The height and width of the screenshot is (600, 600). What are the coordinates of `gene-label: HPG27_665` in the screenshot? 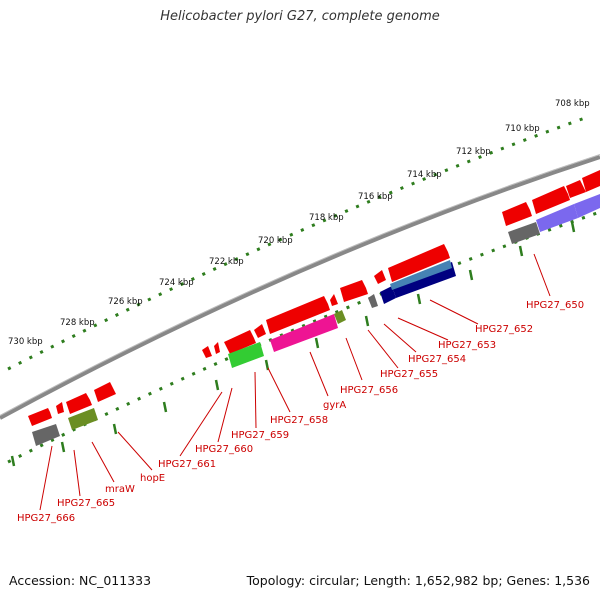 It's located at (86, 503).